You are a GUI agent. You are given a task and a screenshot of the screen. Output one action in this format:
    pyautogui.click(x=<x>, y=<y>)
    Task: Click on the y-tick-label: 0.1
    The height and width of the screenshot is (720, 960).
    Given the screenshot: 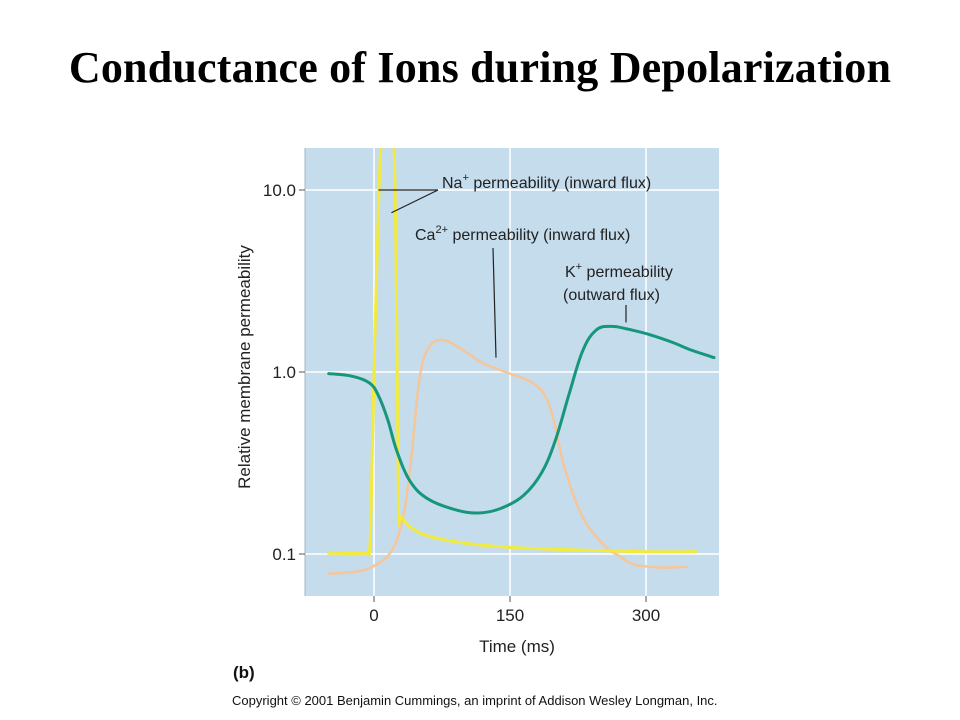 What is the action you would take?
    pyautogui.click(x=284, y=554)
    